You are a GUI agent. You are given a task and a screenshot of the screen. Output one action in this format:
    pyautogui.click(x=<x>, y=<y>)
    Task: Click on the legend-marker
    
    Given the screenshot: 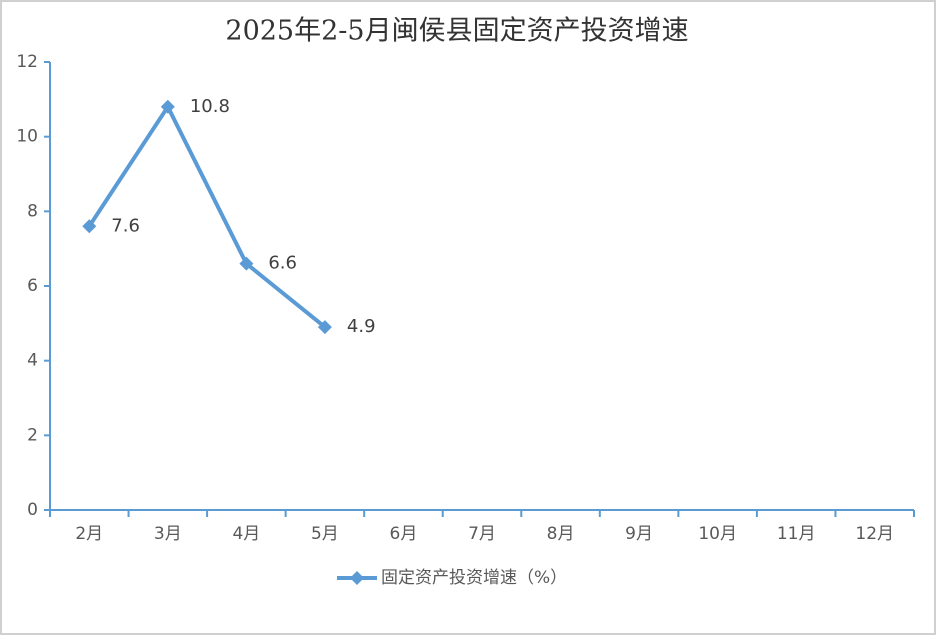 What is the action you would take?
    pyautogui.click(x=357, y=578)
    